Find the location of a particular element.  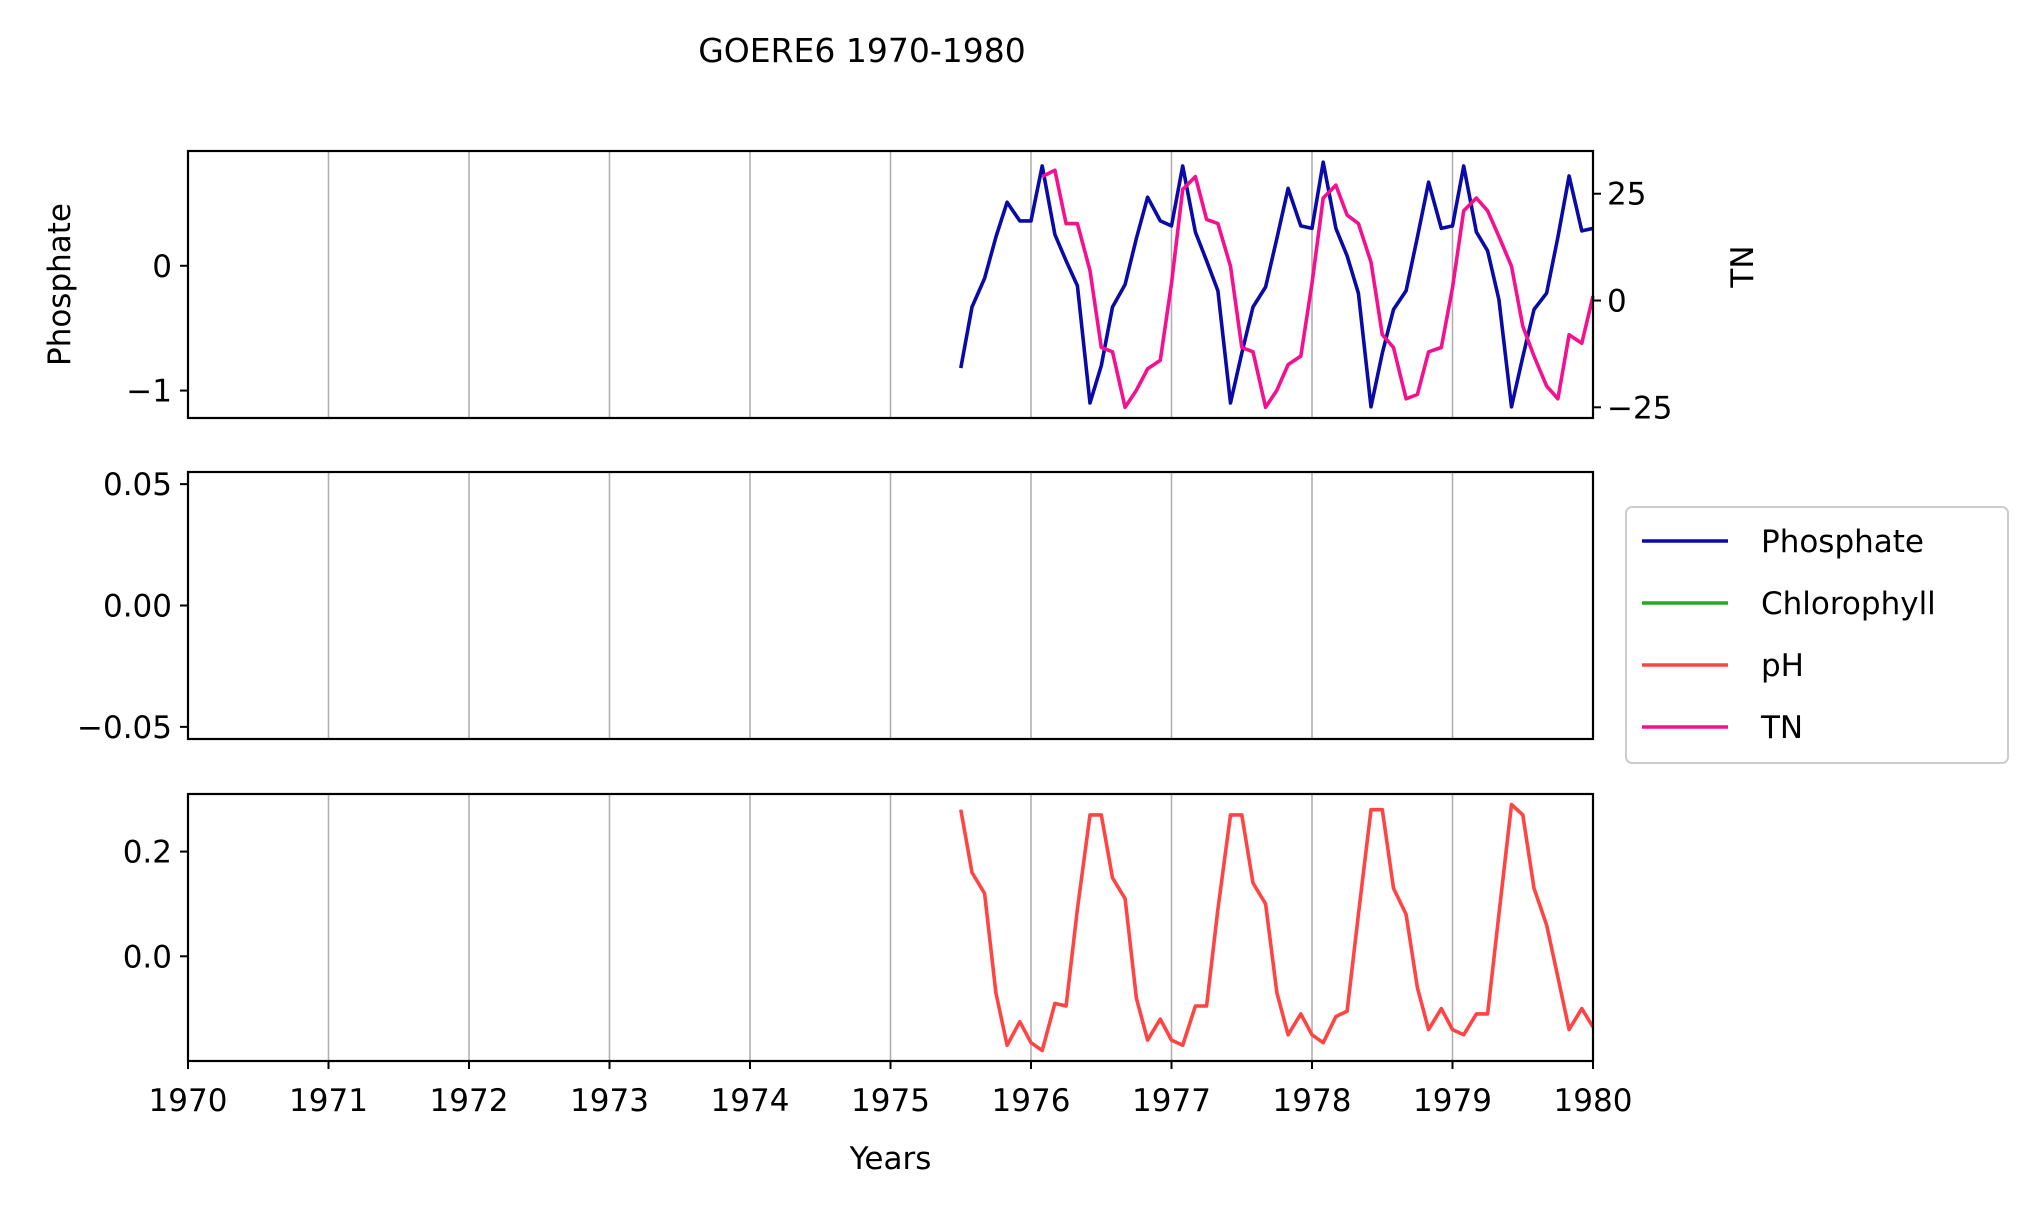

x-tick-label: 1972 is located at coordinates (469, 1101).